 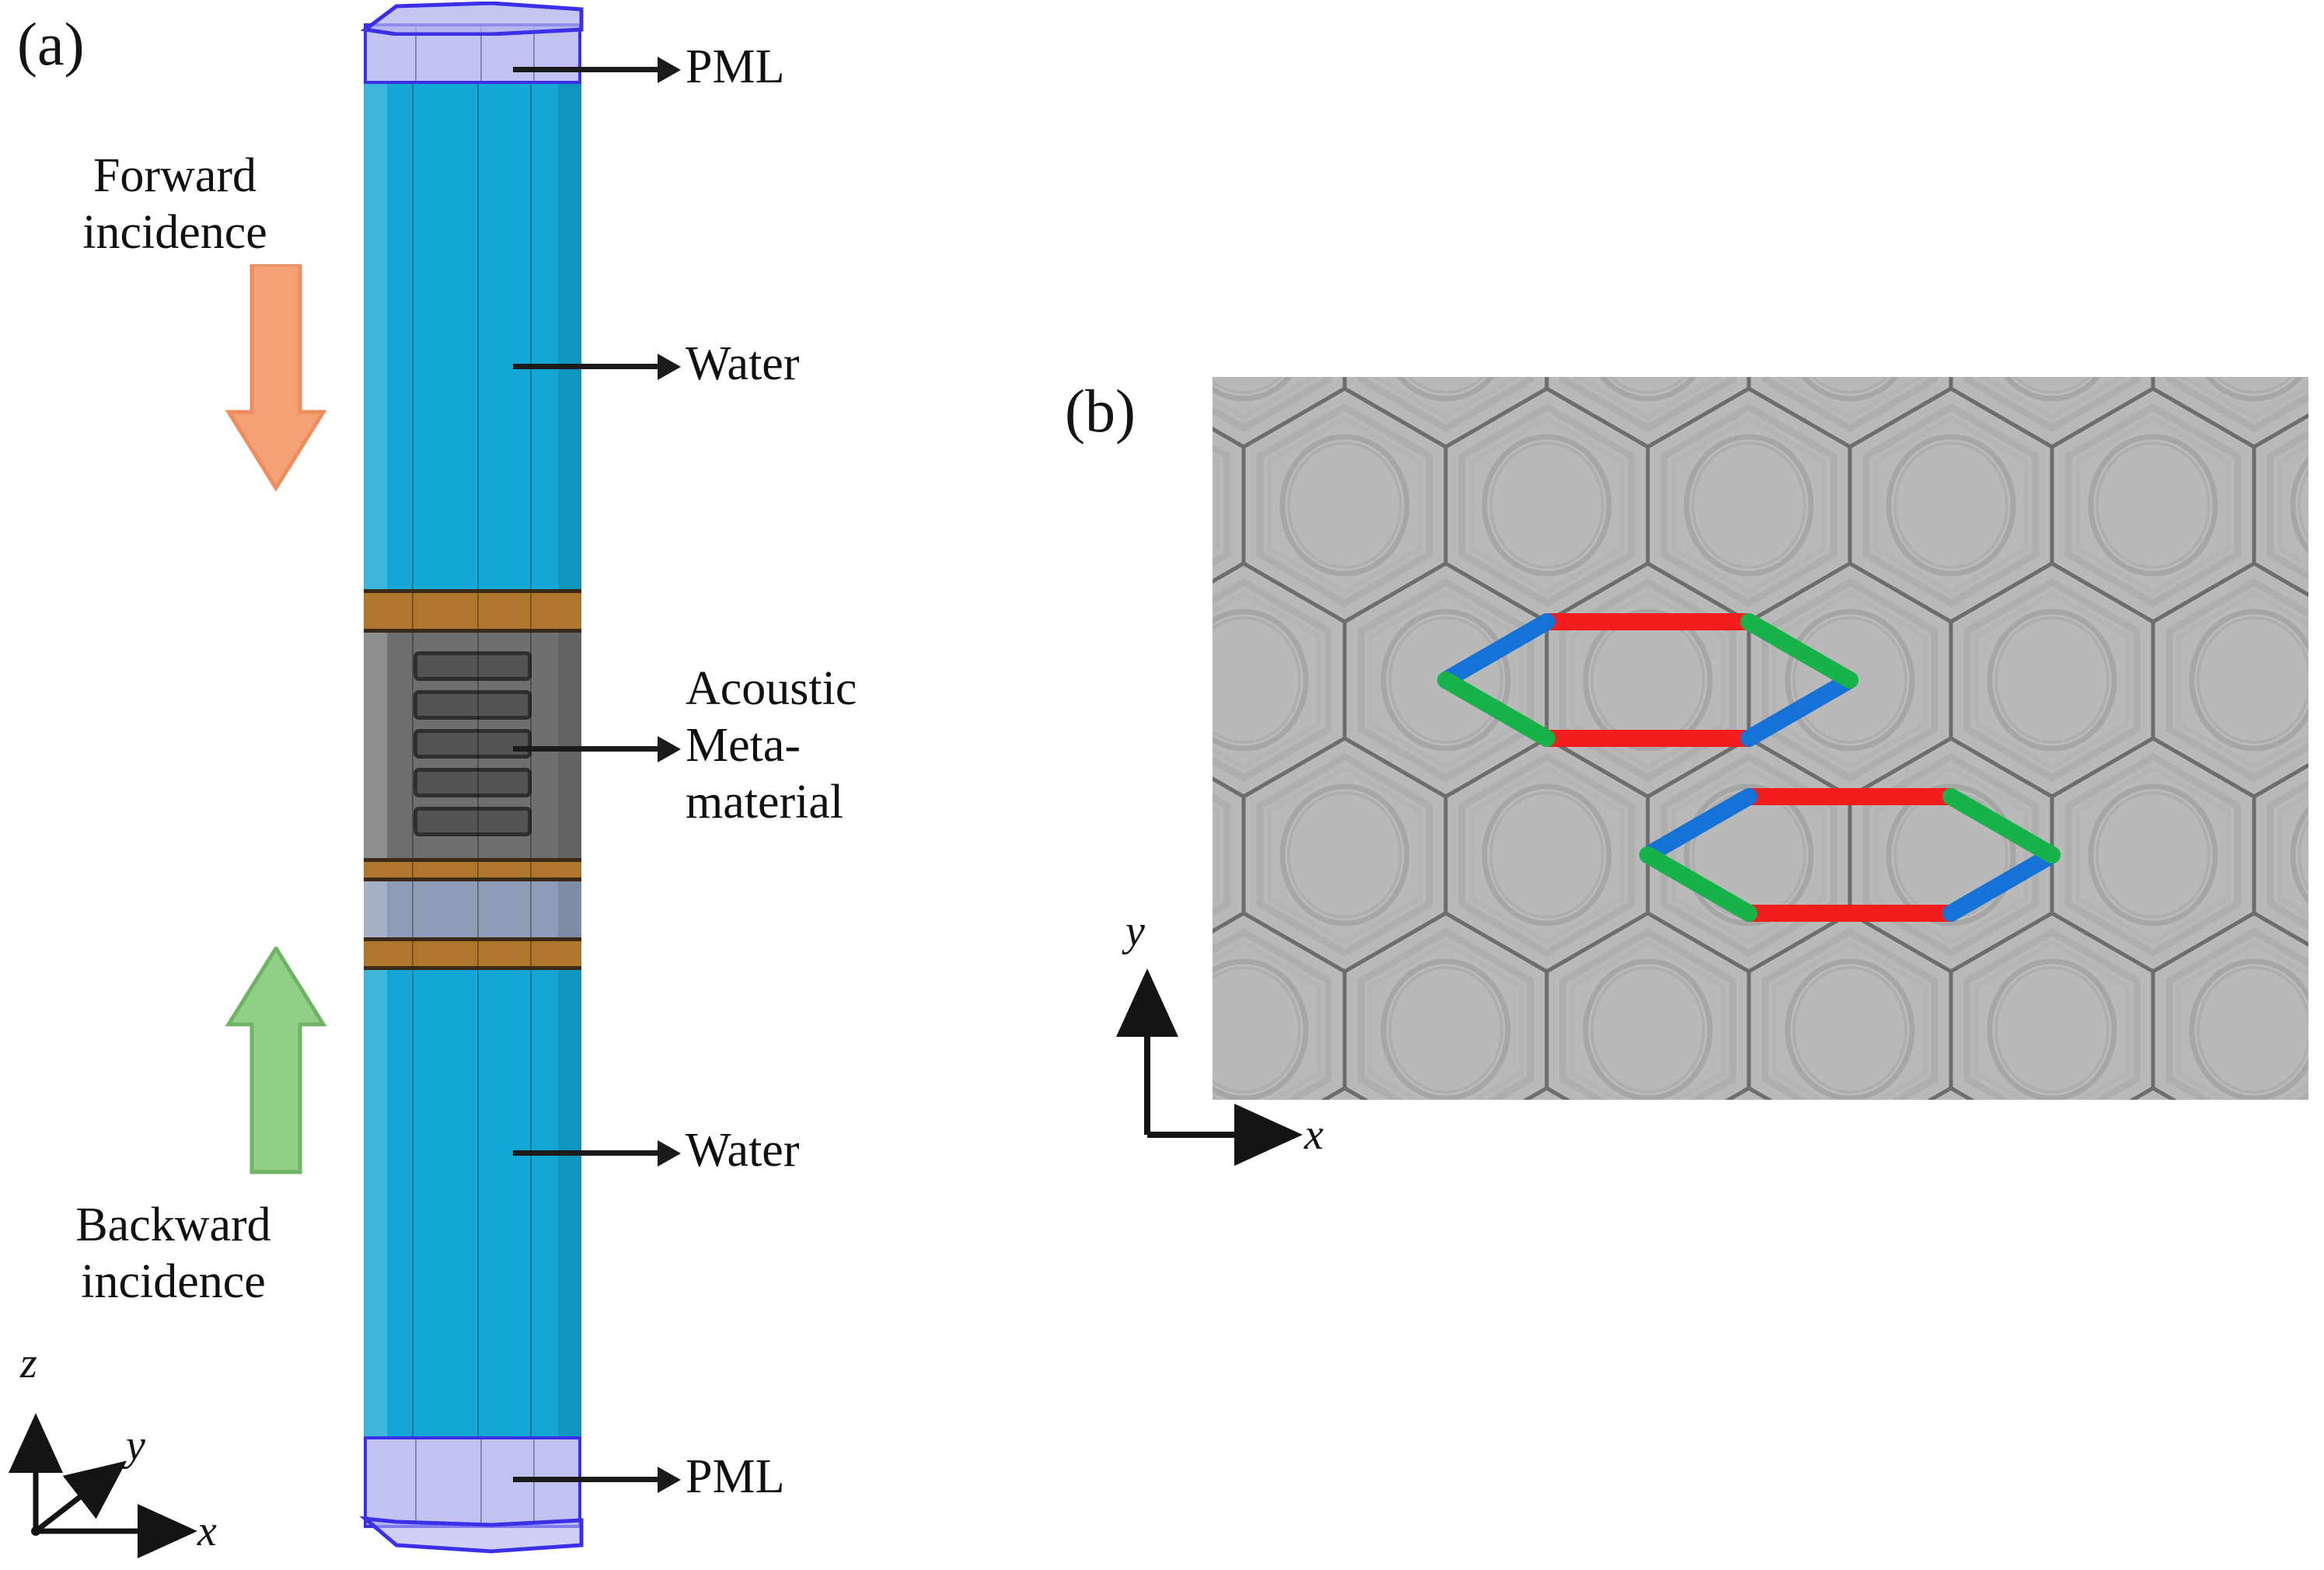 I want to click on pml-top-cap, so click(x=472, y=19).